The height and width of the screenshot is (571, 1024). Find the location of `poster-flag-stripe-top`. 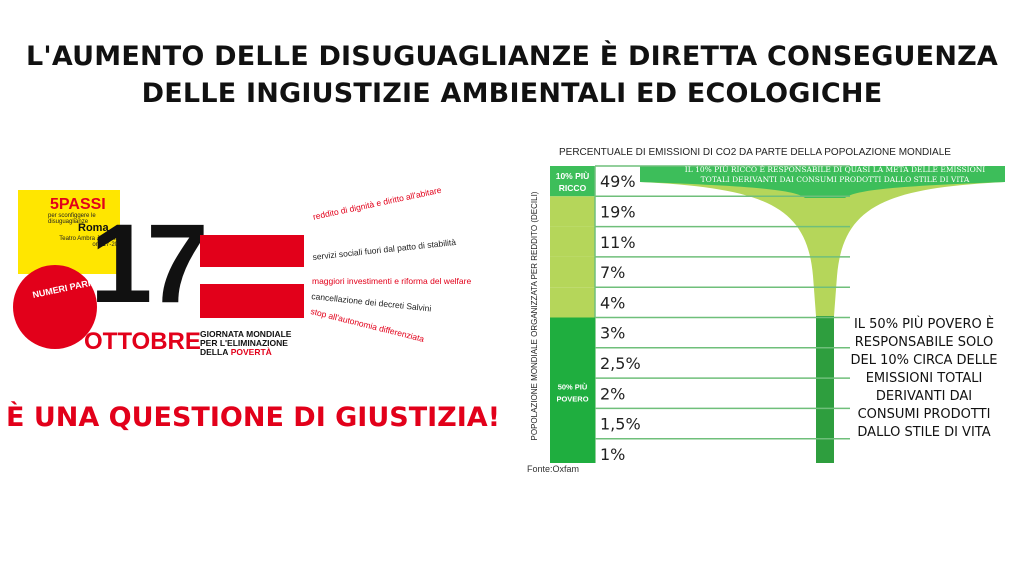

poster-flag-stripe-top is located at coordinates (252, 251).